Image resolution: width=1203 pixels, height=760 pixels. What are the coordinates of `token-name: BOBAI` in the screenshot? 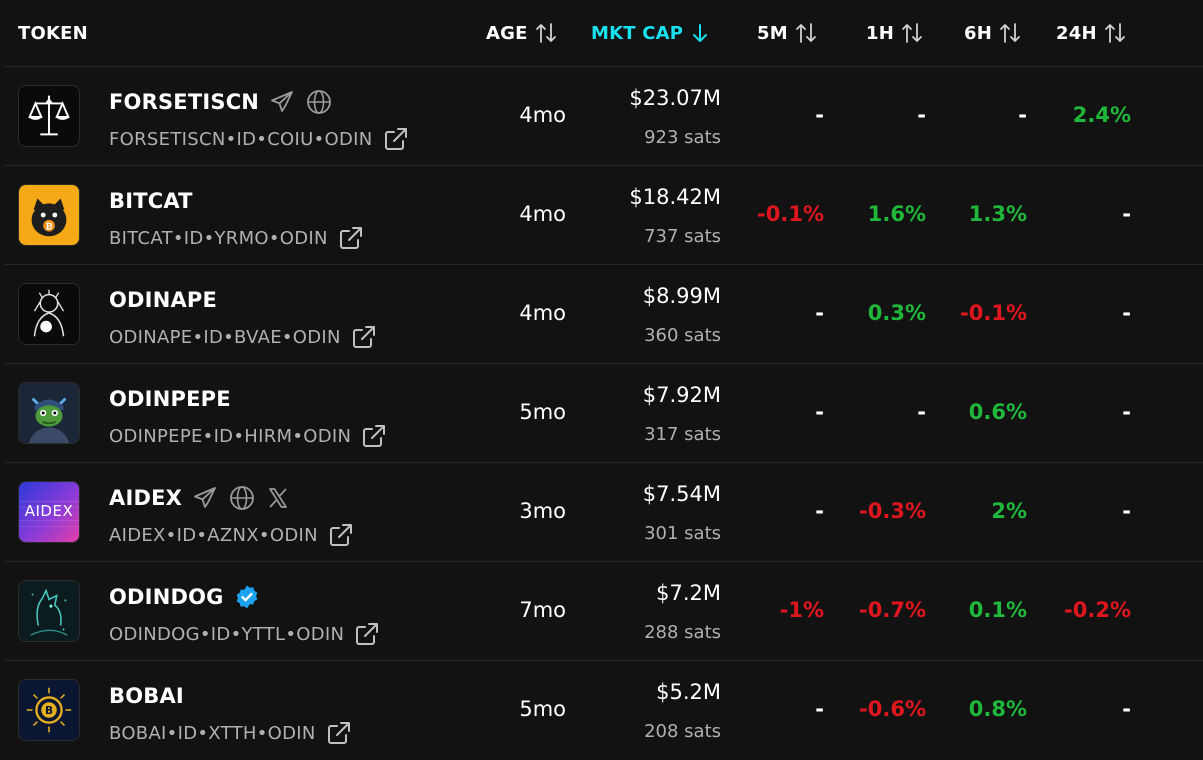 It's located at (146, 696).